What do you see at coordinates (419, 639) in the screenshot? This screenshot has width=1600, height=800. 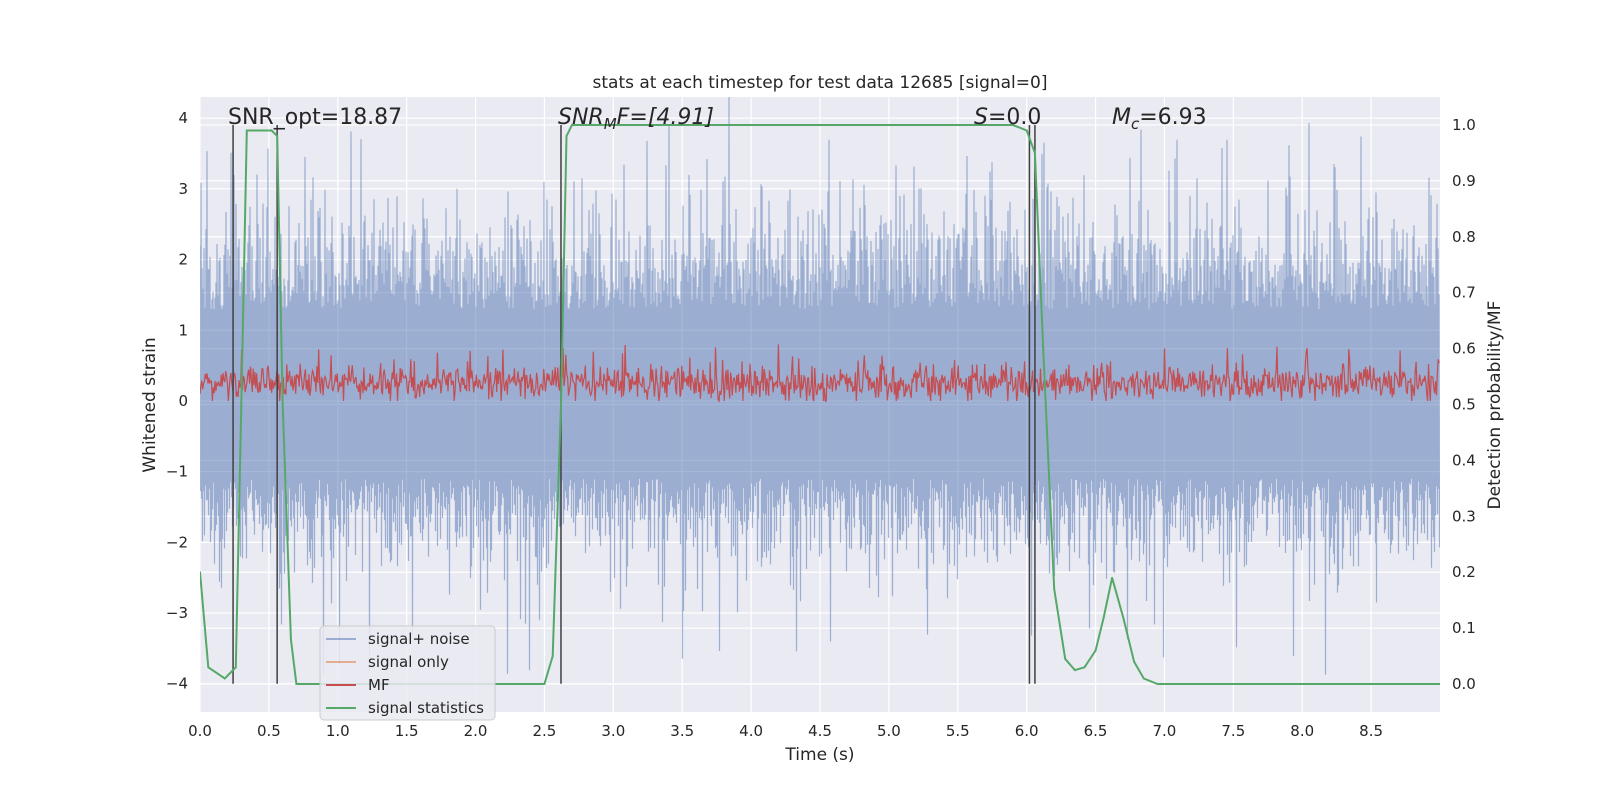 I see `legend-label-signal-noise: signal+ noise` at bounding box center [419, 639].